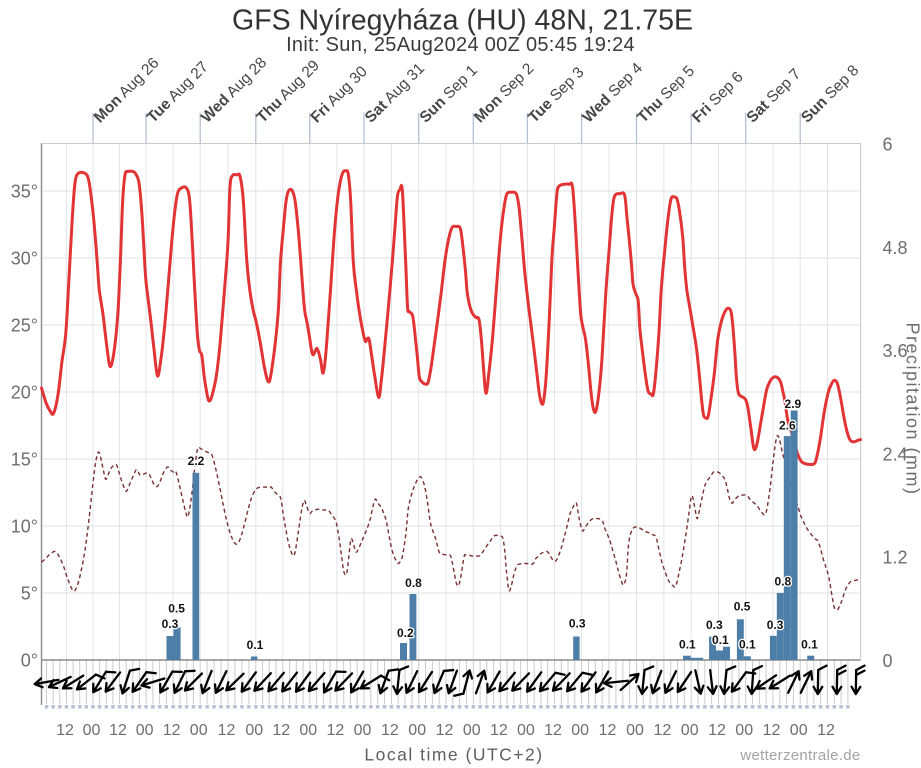 This screenshot has height=768, width=921. What do you see at coordinates (24, 191) in the screenshot?
I see `svg-text: 35°` at bounding box center [24, 191].